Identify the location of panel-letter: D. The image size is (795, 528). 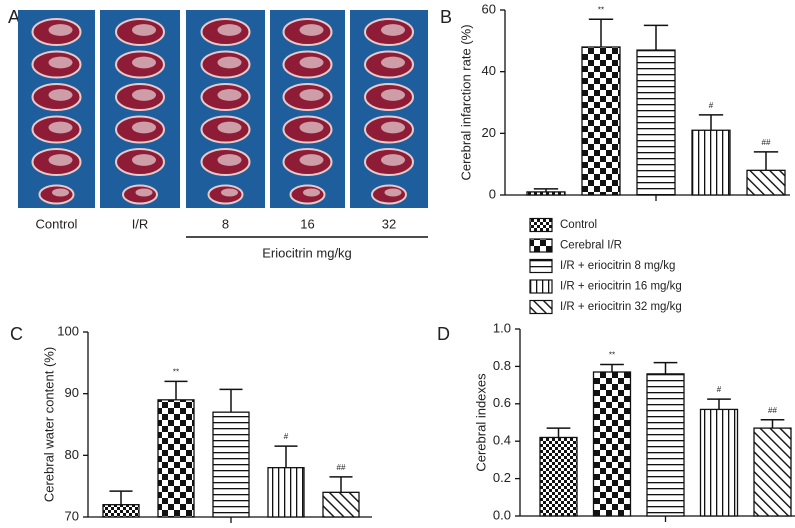
(443, 334).